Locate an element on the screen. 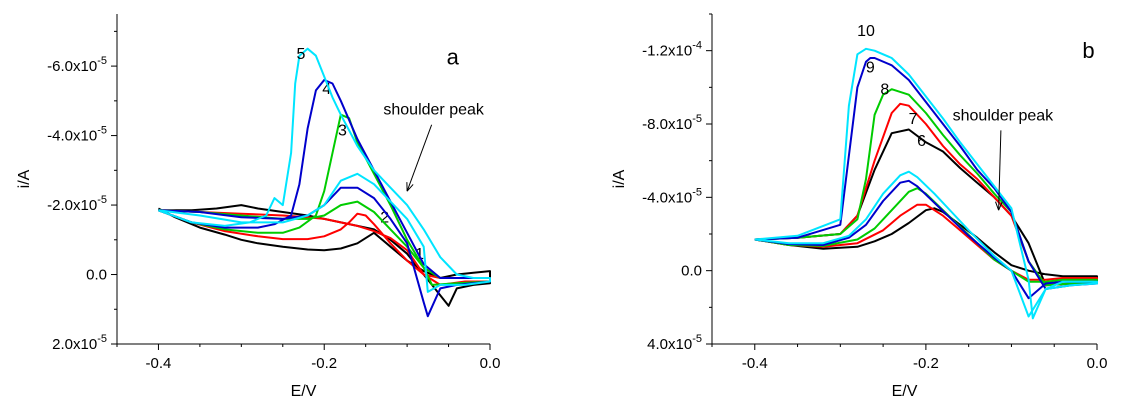  y-tick-mantissa: -6.0x10 is located at coordinates (72, 66).